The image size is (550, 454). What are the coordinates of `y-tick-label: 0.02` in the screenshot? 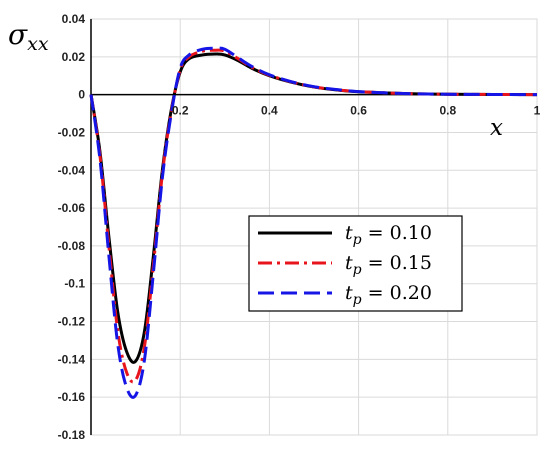 It's located at (74, 57).